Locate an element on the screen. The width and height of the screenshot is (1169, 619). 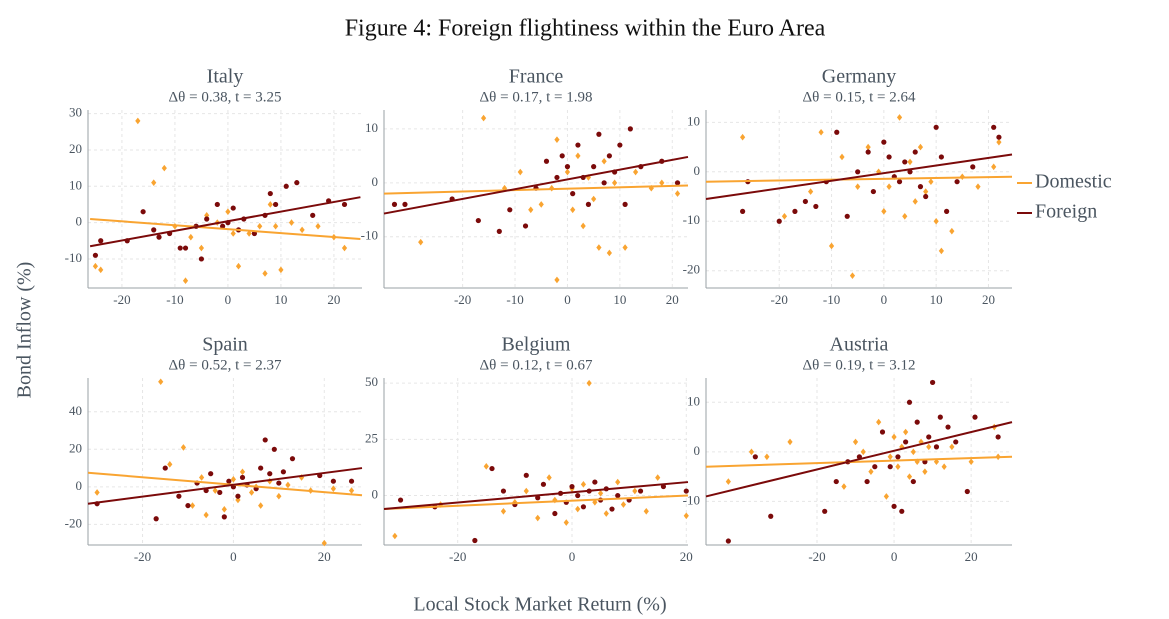
legend-label: Domestic is located at coordinates (1073, 182).